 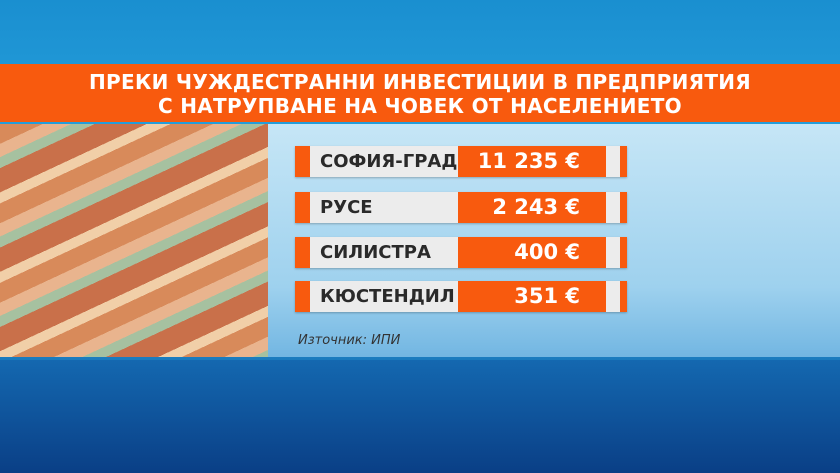 I want to click on region-label: СОФИЯ-ГРАД, so click(x=384, y=161).